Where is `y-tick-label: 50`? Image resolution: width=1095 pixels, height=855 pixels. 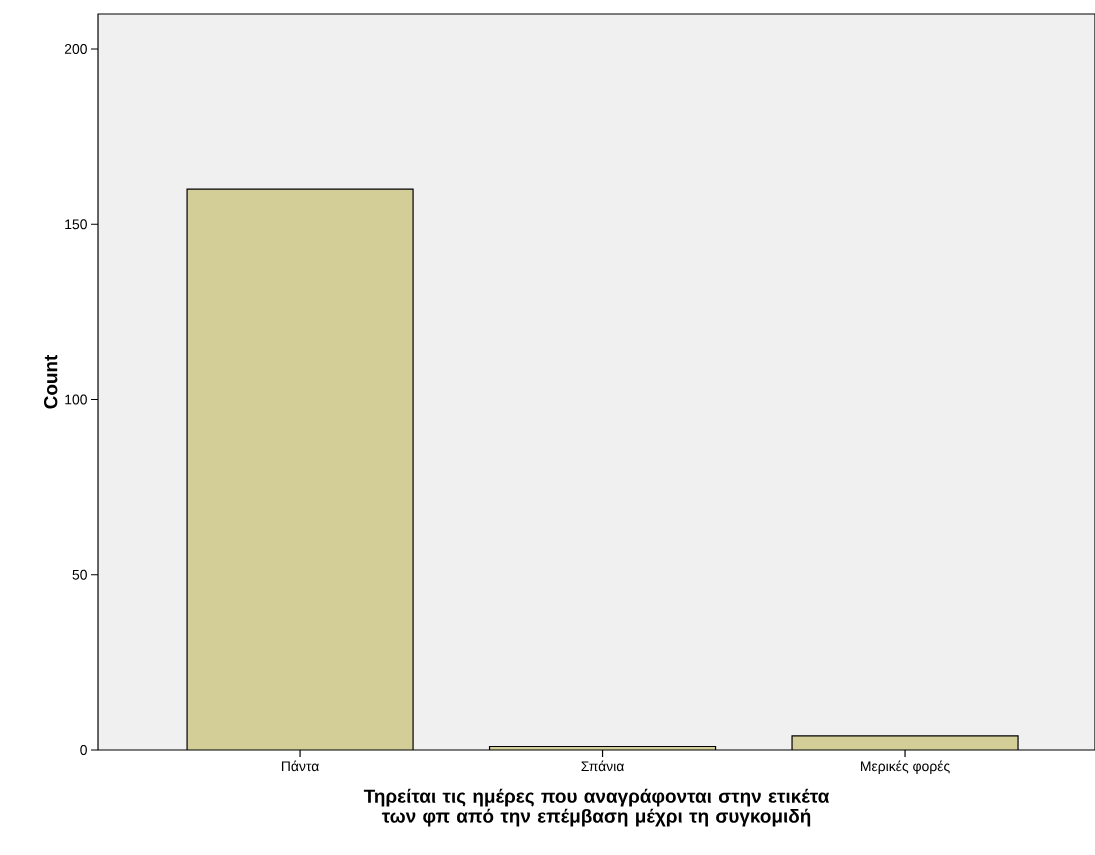 y-tick-label: 50 is located at coordinates (79, 574).